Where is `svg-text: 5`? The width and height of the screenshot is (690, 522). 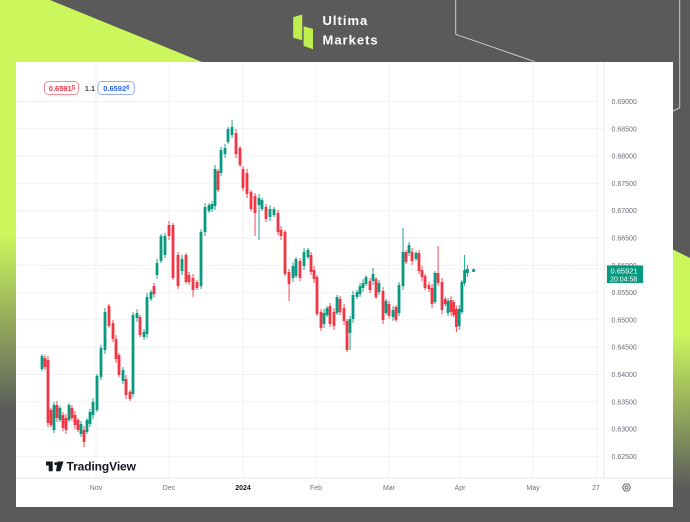 svg-text: 5 is located at coordinates (74, 89).